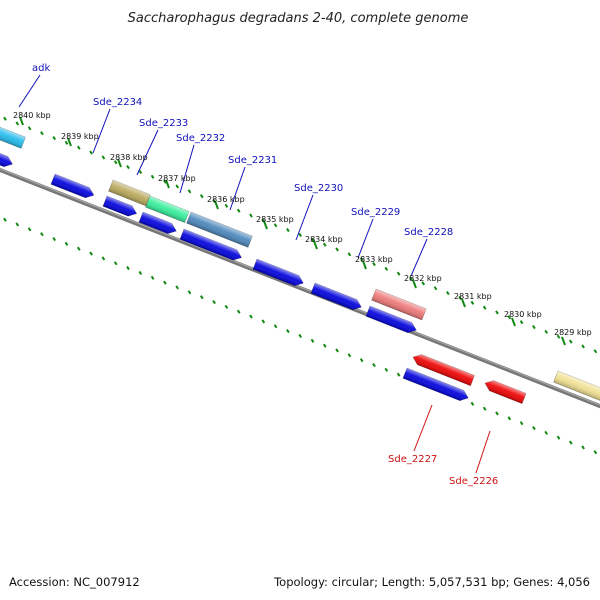 The height and width of the screenshot is (600, 600). What do you see at coordinates (423, 278) in the screenshot?
I see `tick-label: 2832 kbp` at bounding box center [423, 278].